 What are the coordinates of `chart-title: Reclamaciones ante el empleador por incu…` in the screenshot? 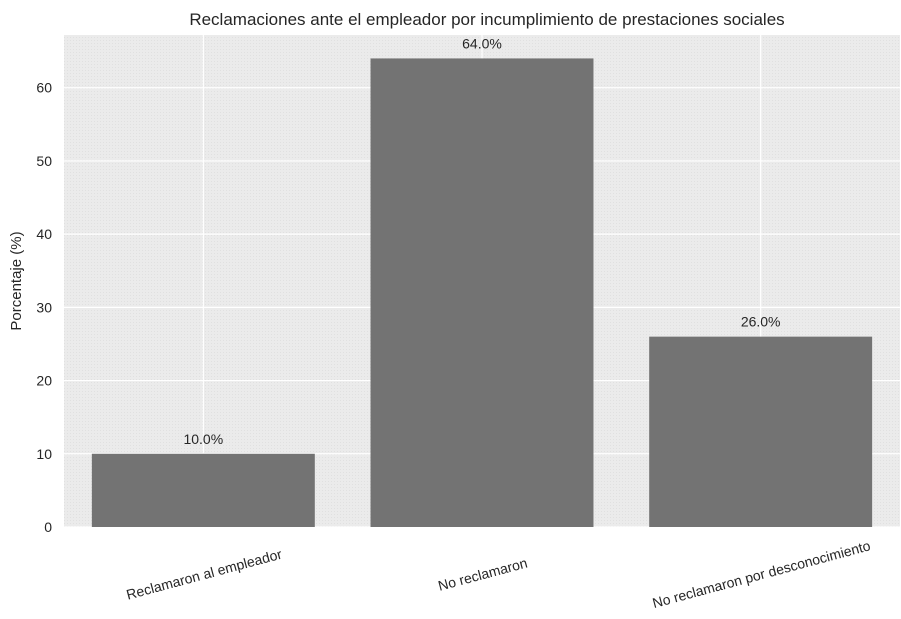 It's located at (486, 19).